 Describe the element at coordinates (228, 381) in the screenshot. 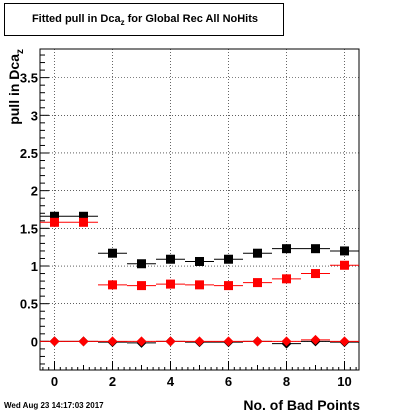

I see `x-tick-label: 6` at that location.